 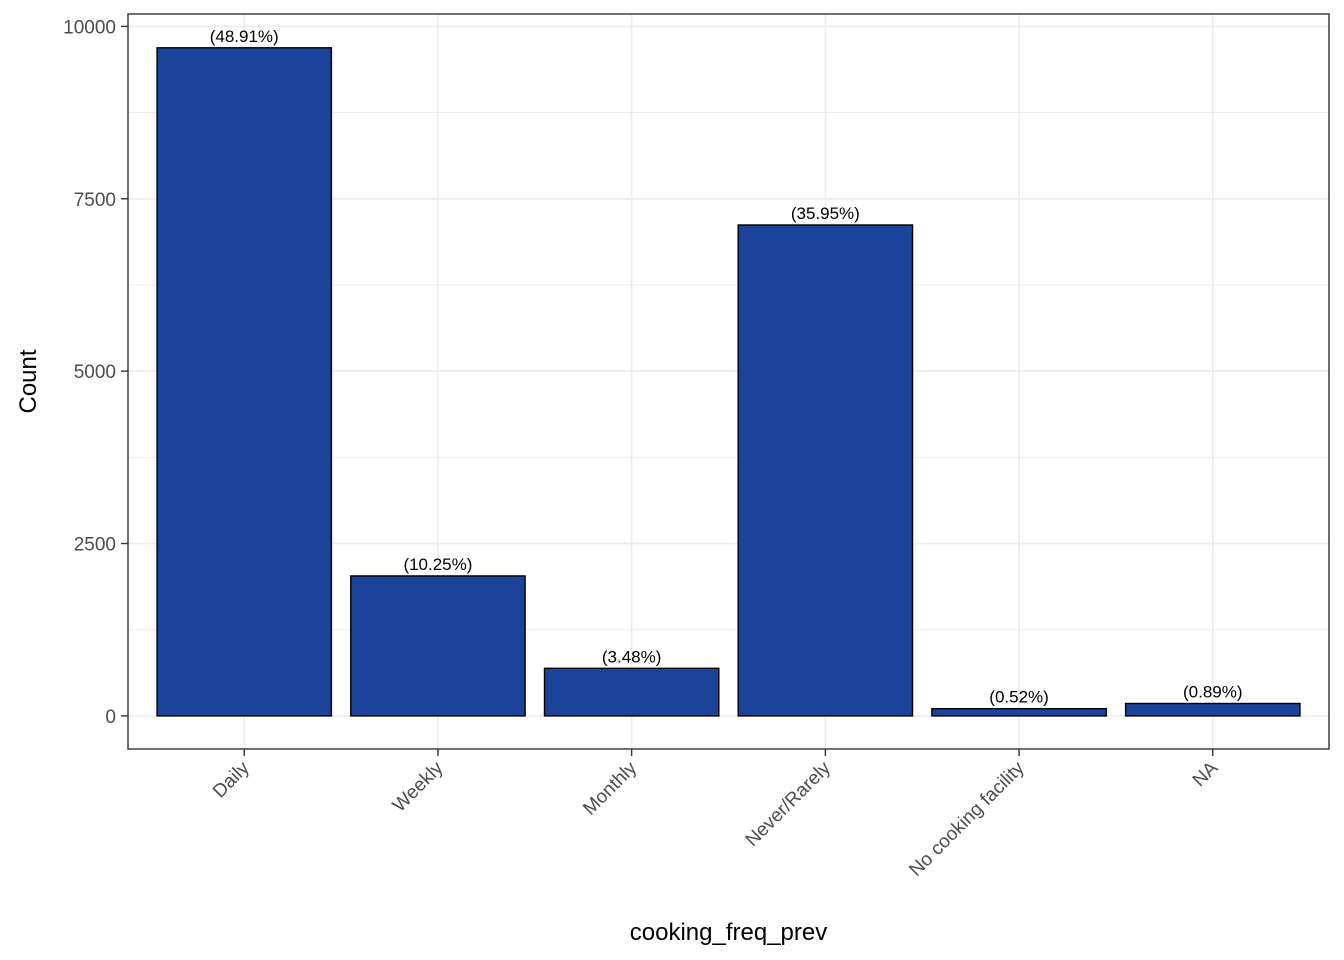 I want to click on bar-weekly, so click(x=438, y=646).